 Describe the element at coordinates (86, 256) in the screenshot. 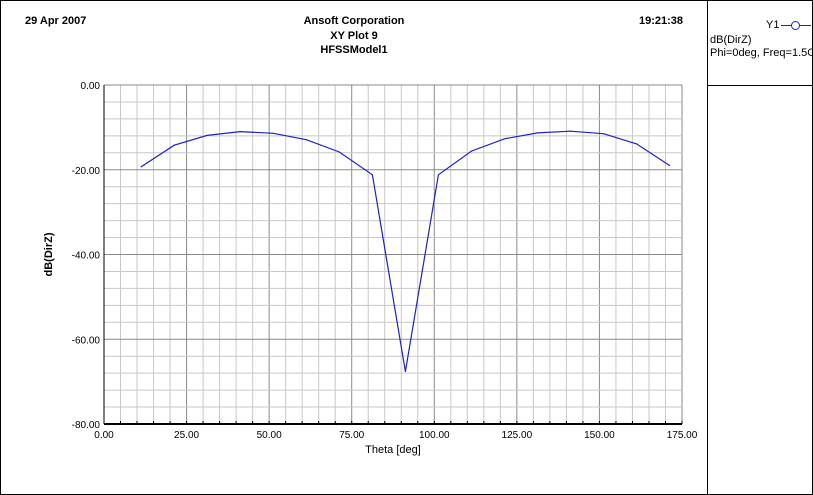

I see `y-tick-label: -40.00` at that location.